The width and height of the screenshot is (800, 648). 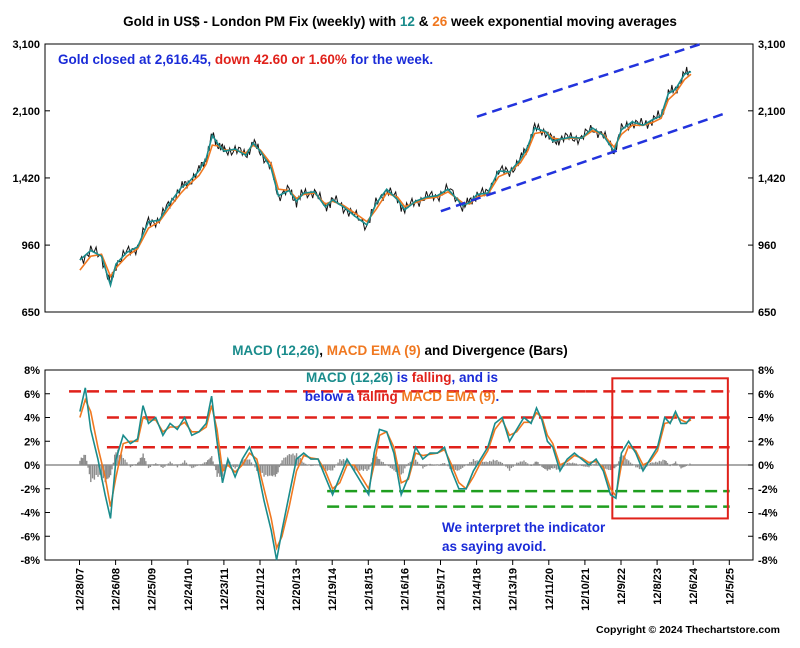 I want to click on macd-note1-part-1: is, so click(x=402, y=377).